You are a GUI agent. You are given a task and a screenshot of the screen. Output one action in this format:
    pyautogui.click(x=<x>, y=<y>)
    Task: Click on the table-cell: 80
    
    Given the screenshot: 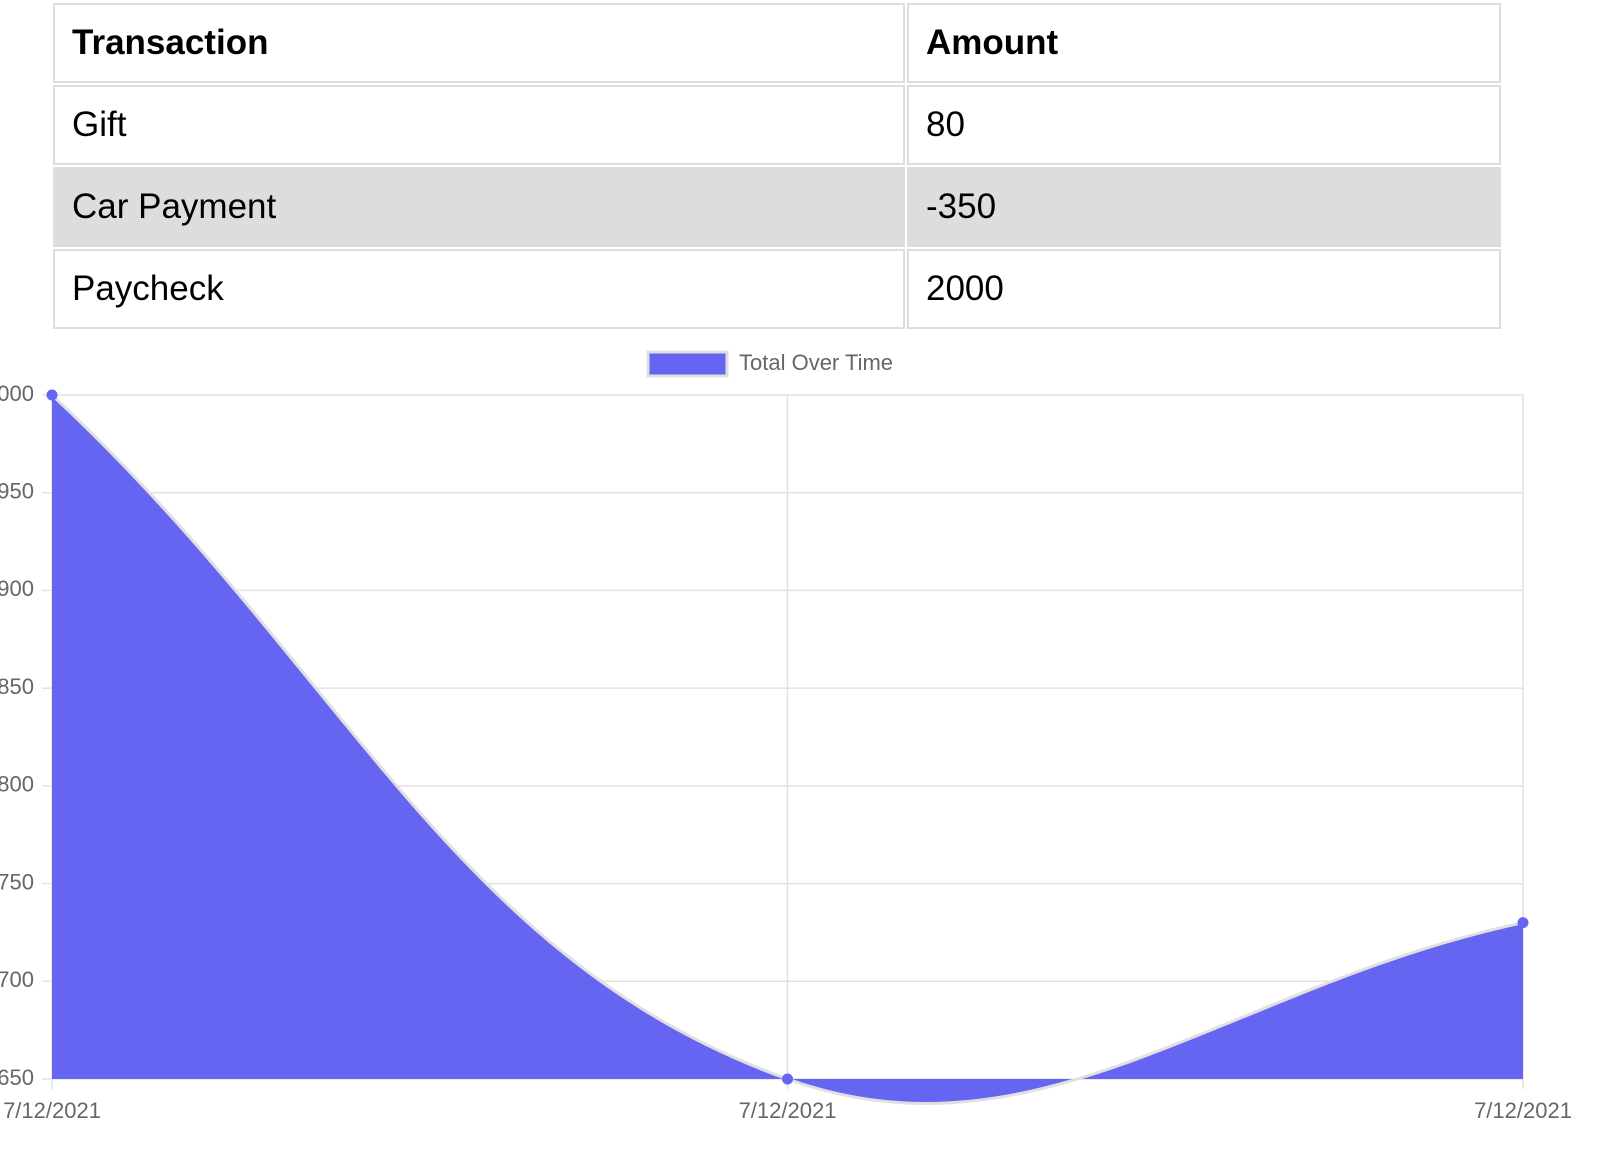 What is the action you would take?
    pyautogui.click(x=1204, y=125)
    